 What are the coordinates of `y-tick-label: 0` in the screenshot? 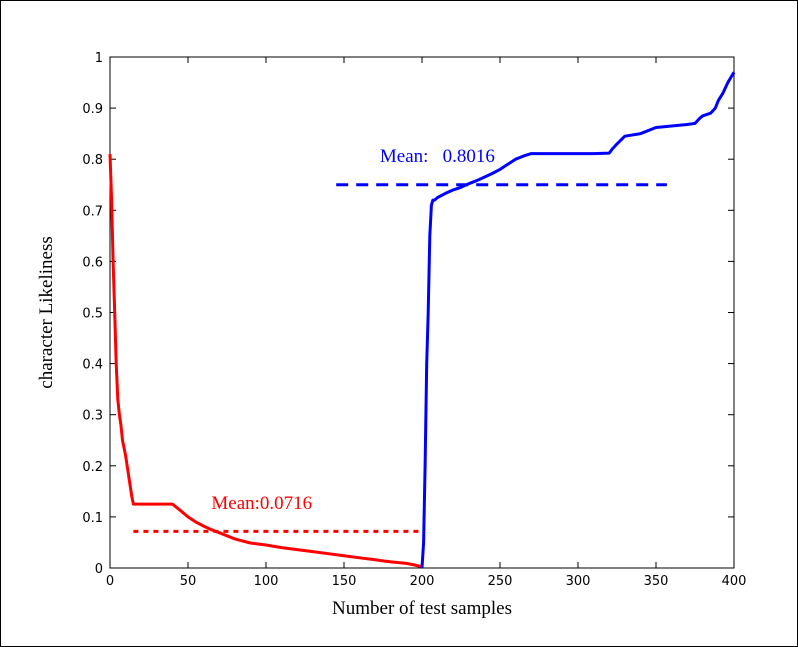 It's located at (99, 569).